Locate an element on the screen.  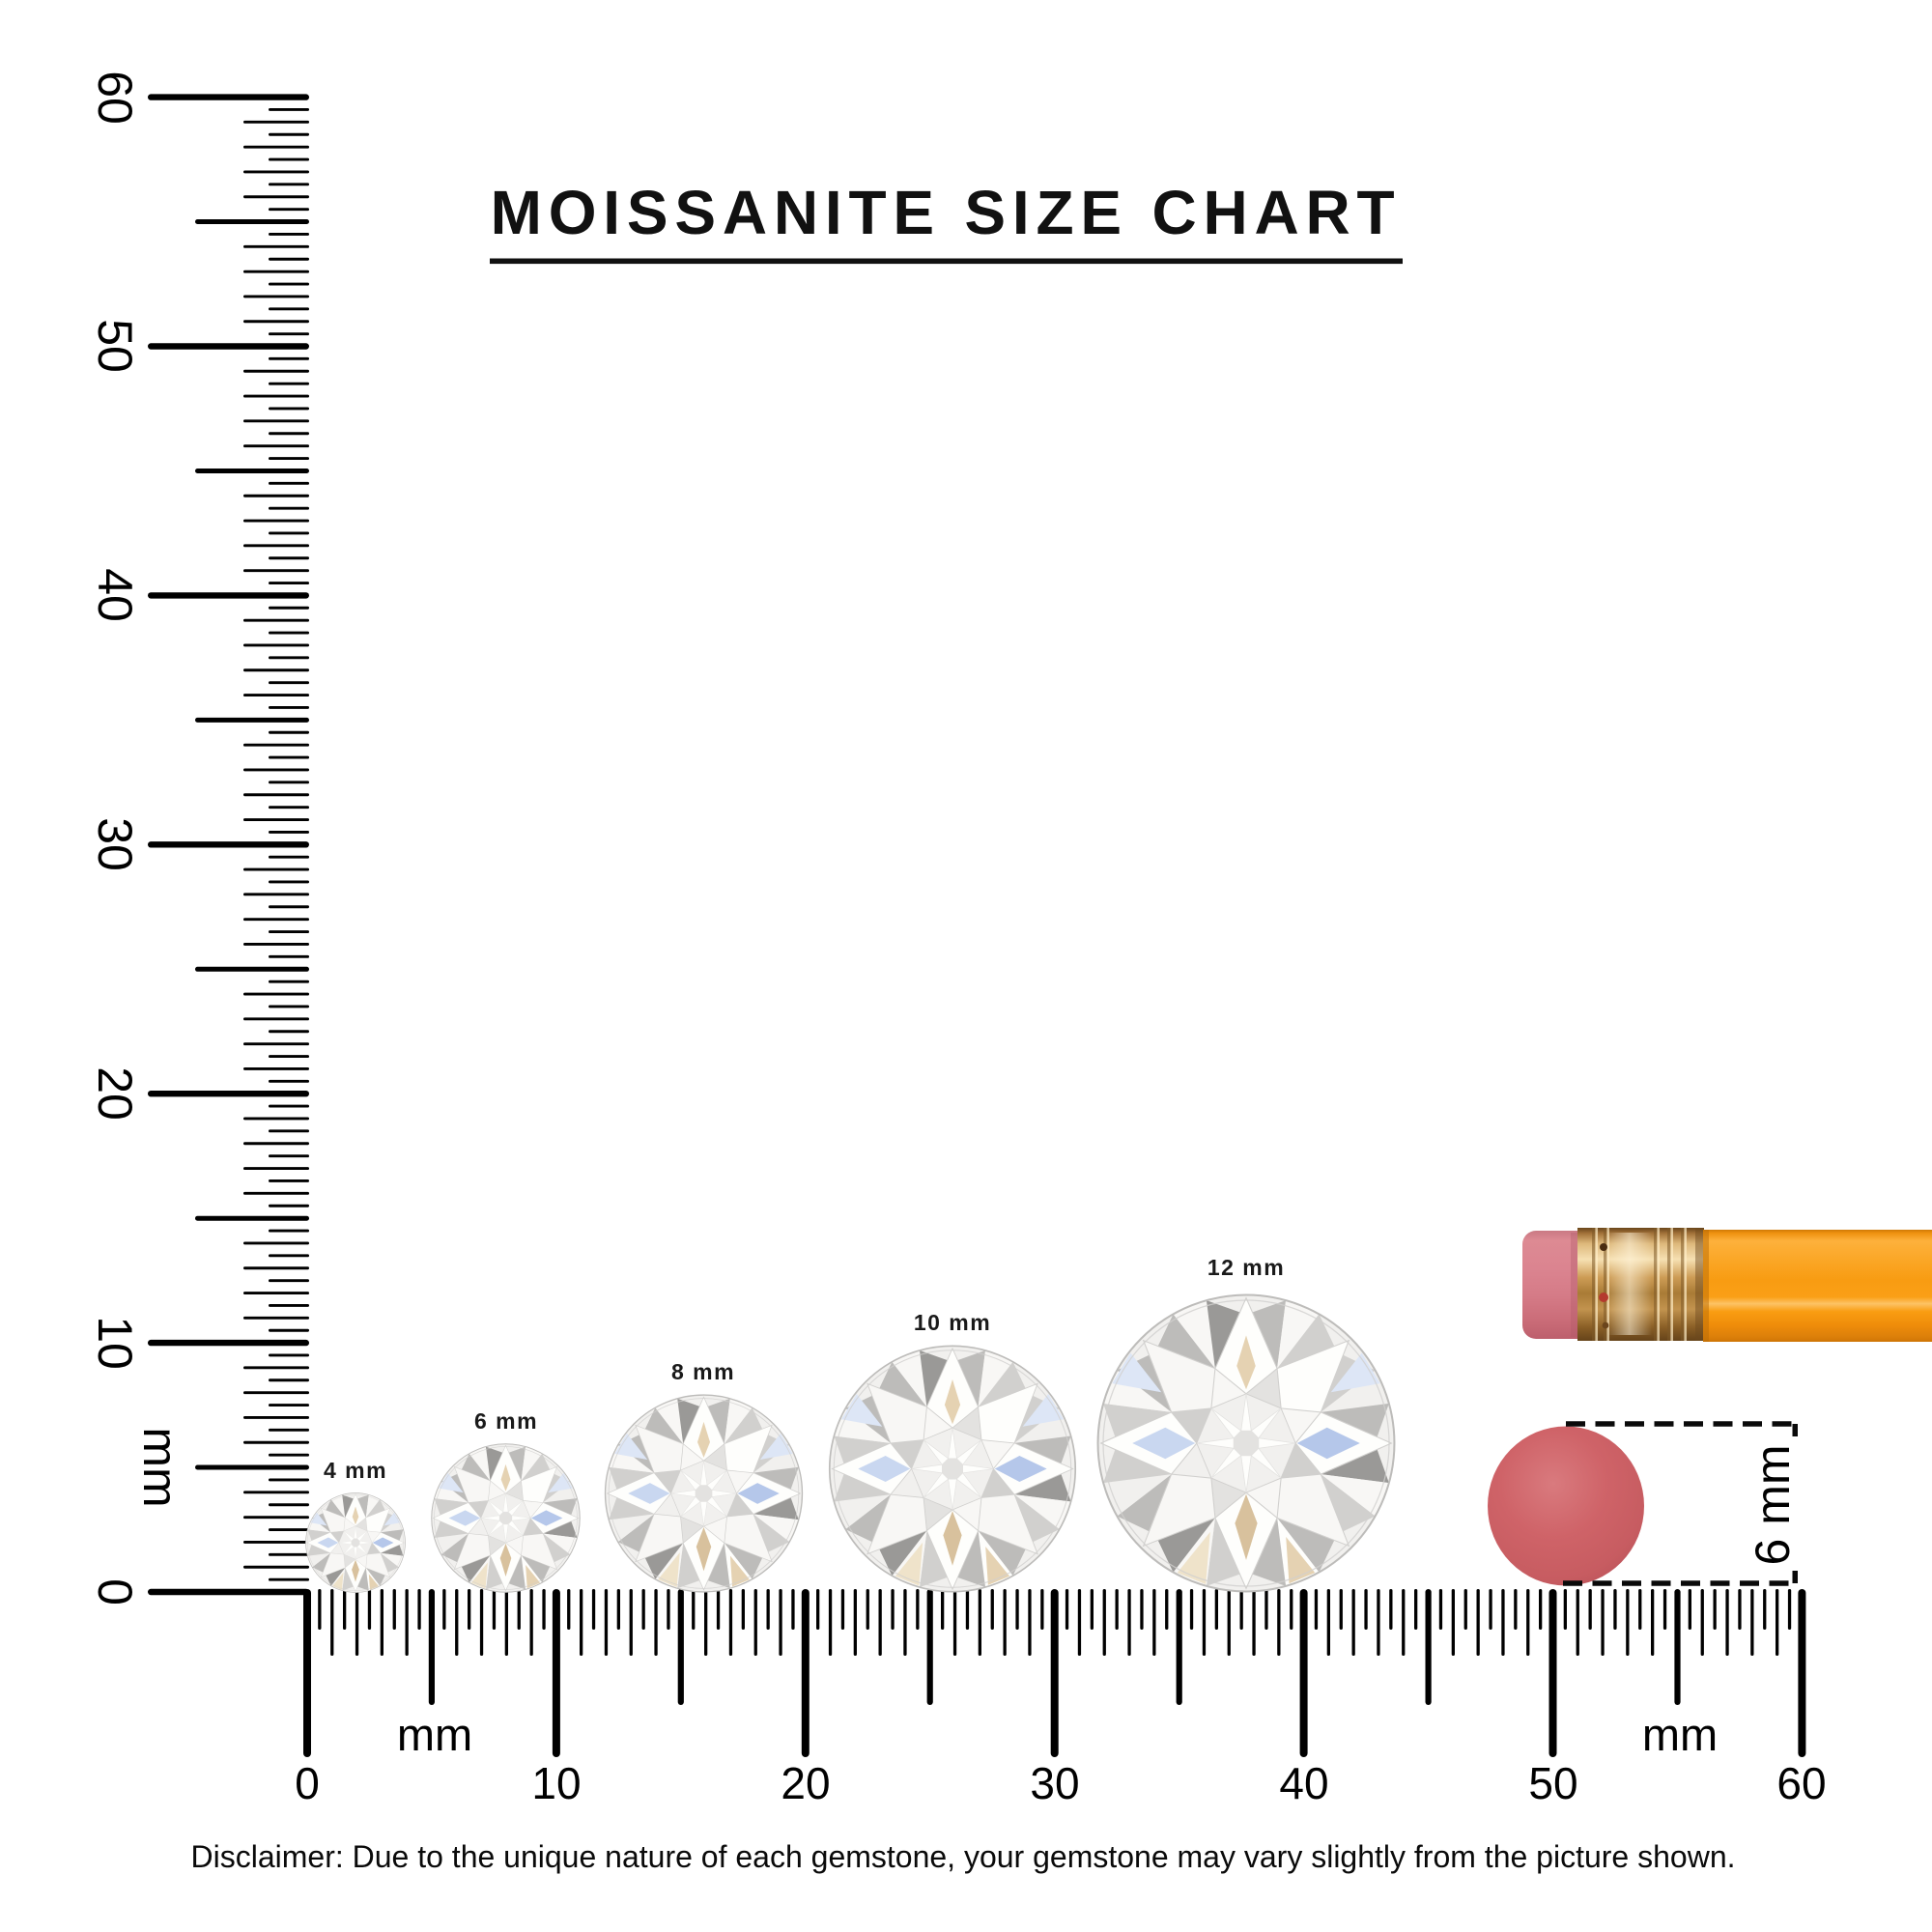
svg-text: 4 mm is located at coordinates (355, 1470).